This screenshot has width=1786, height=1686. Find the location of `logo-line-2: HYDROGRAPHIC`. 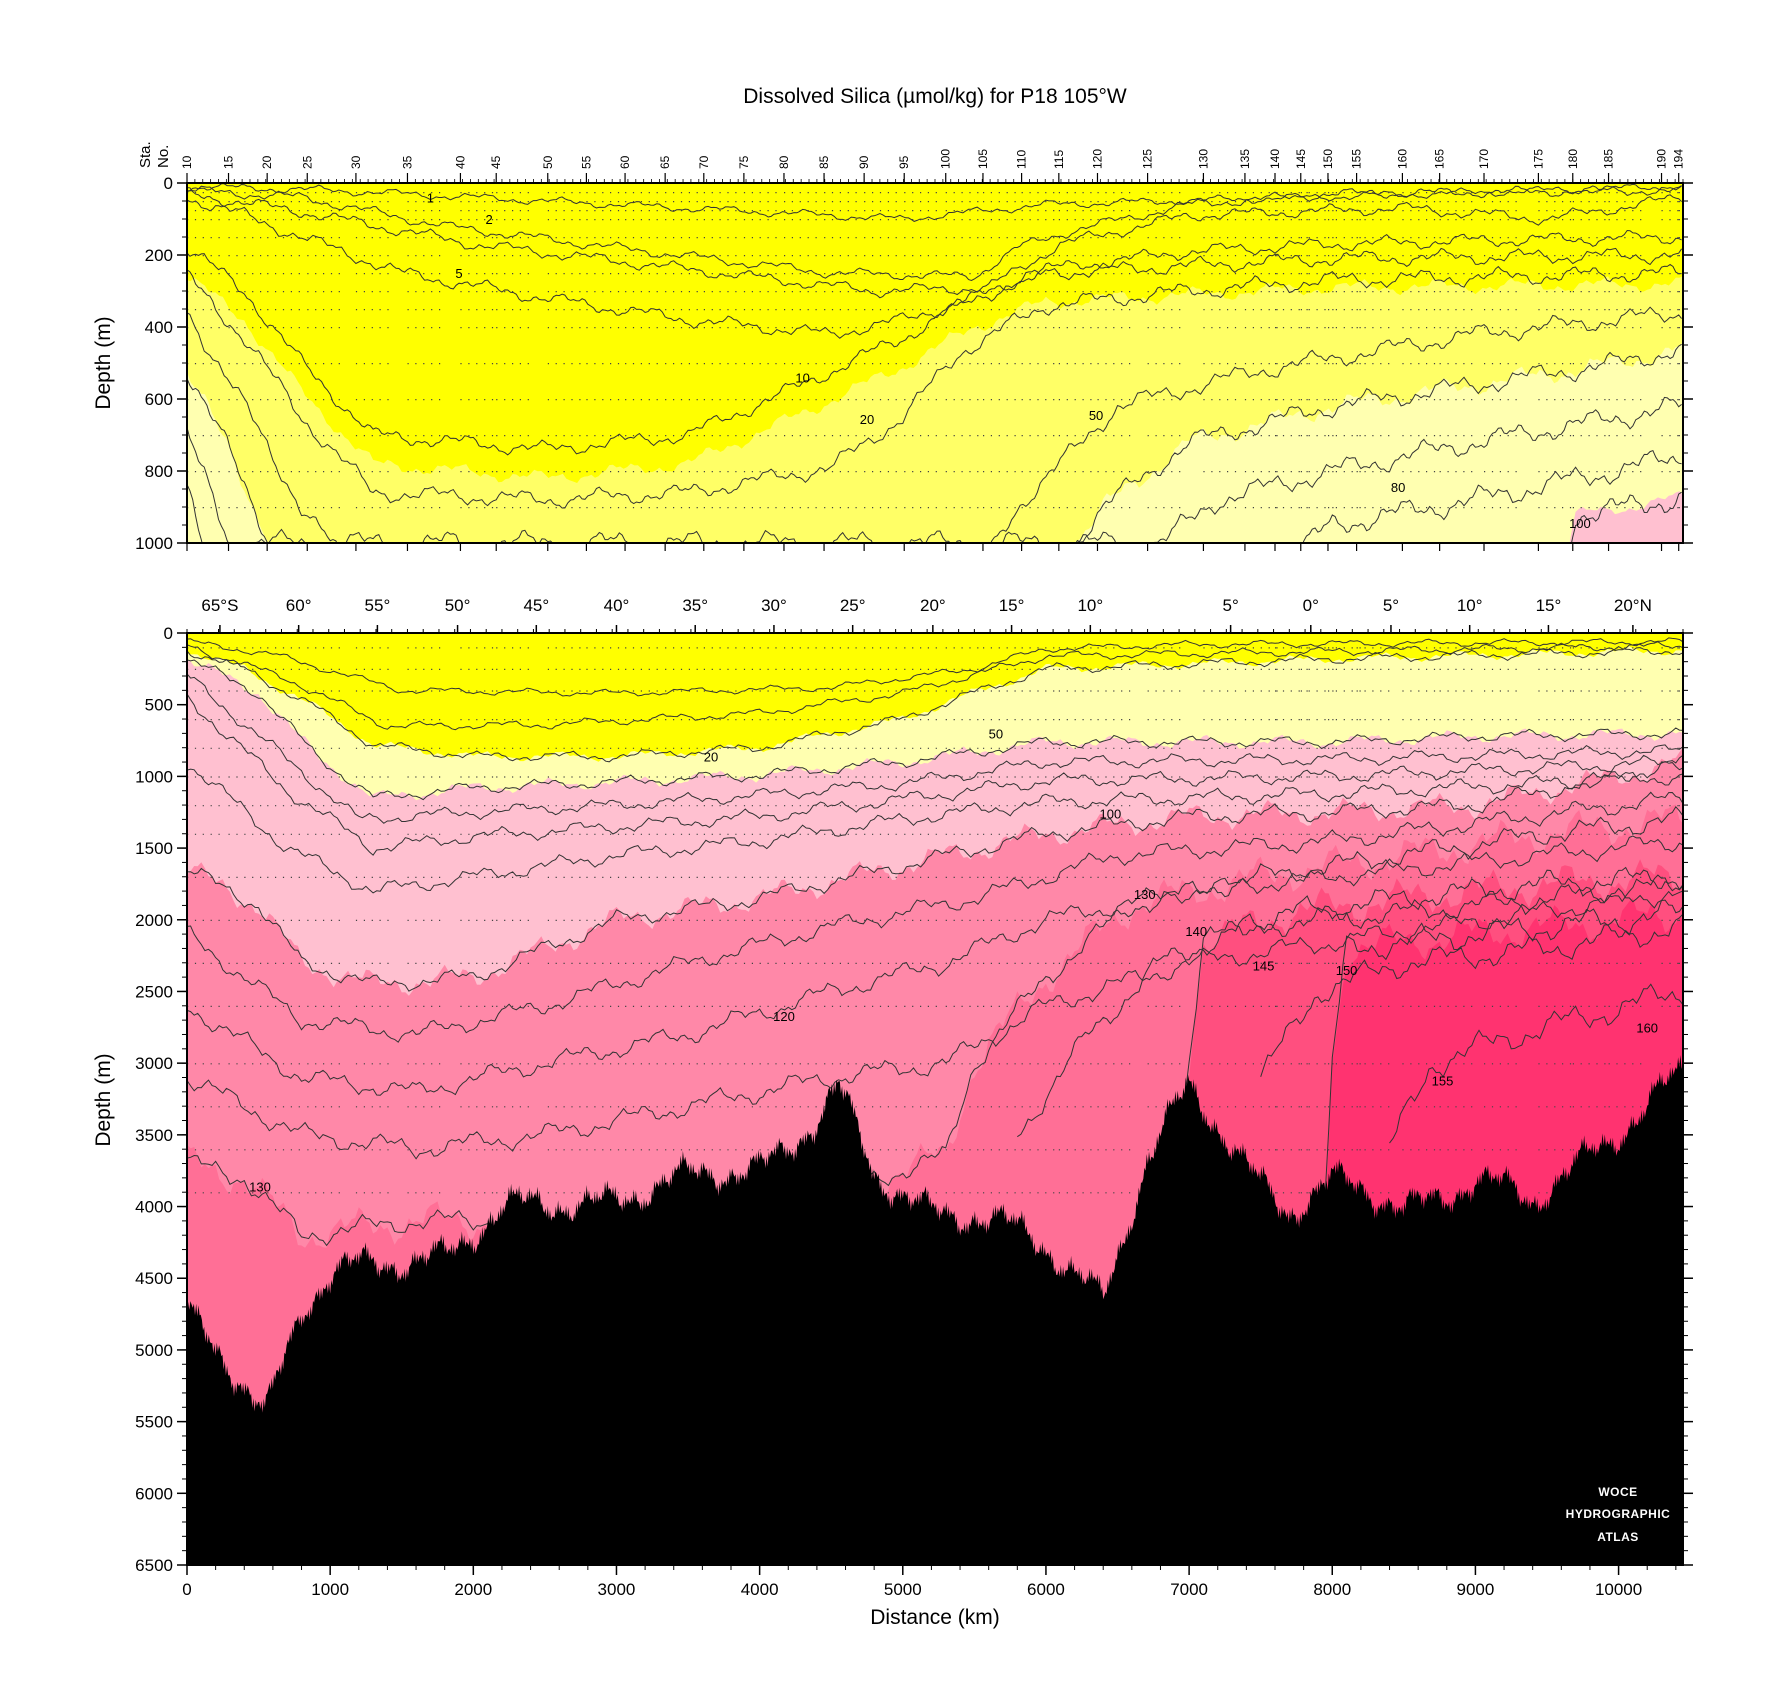

logo-line-2: HYDROGRAPHIC is located at coordinates (1618, 1514).